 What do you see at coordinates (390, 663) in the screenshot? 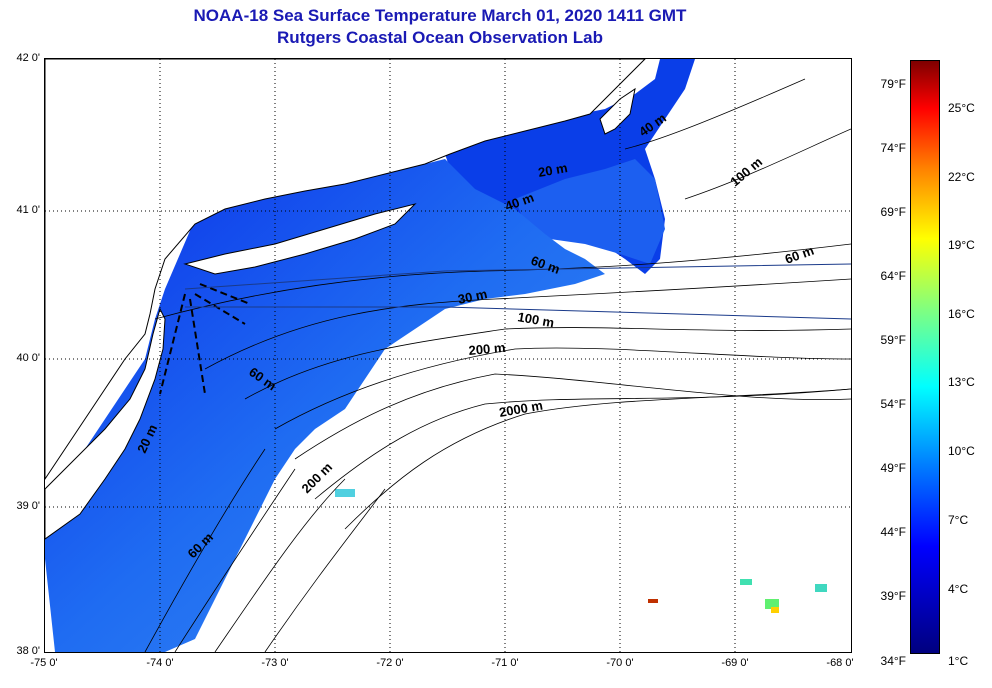
I see `lon-label-72: -72 0'` at bounding box center [390, 663].